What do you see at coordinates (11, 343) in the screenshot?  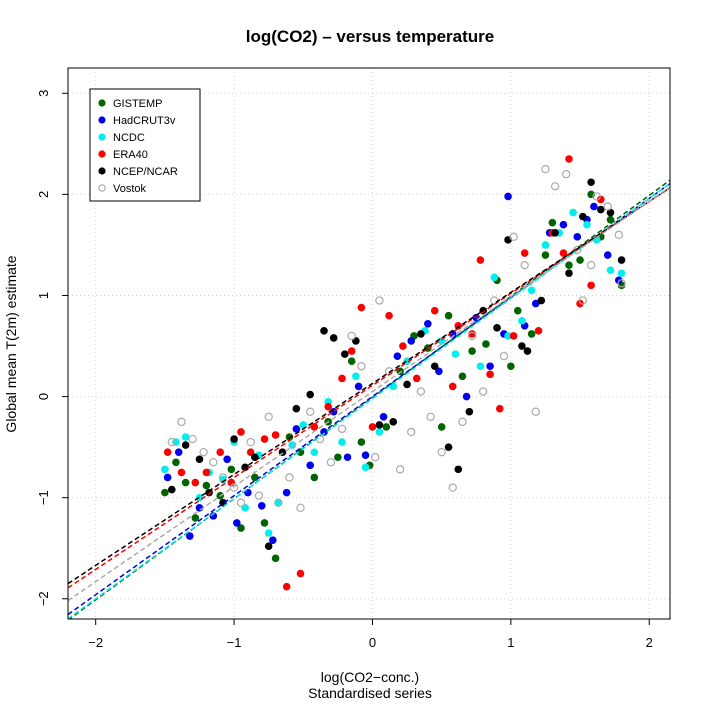 I see `y-axis-label: Global mean T(2m) estimate` at bounding box center [11, 343].